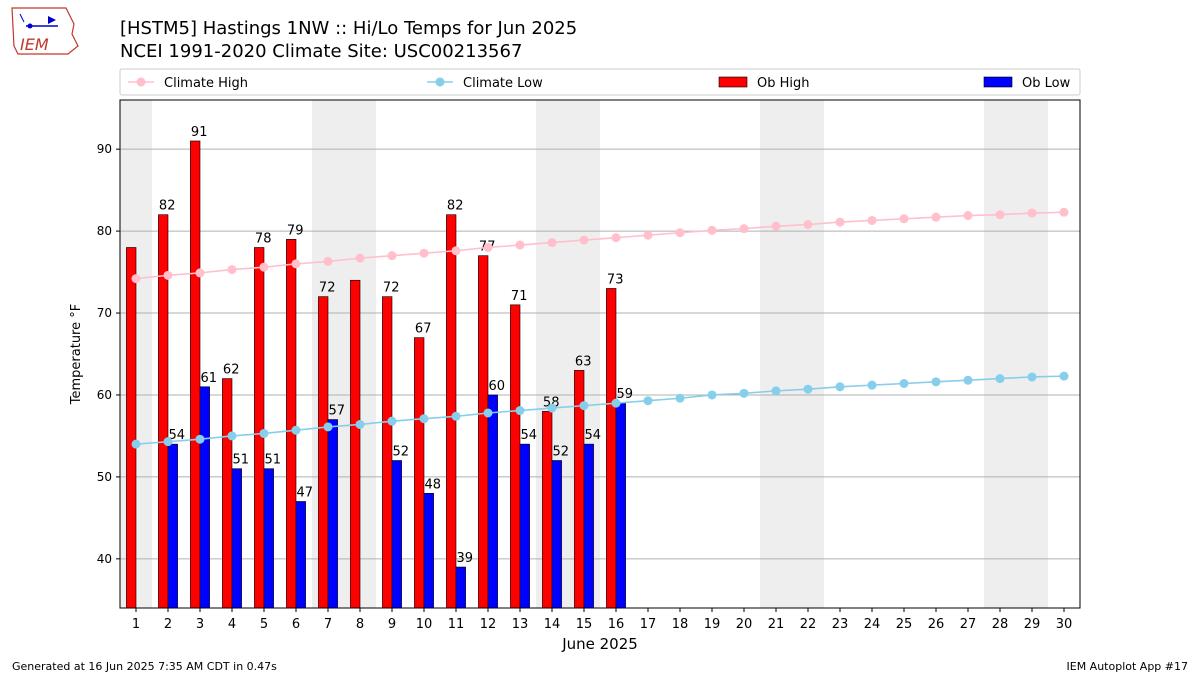 Image resolution: width=1200 pixels, height=675 pixels. What do you see at coordinates (1127, 666) in the screenshot?
I see `app-note: IEM Autoplot App #17` at bounding box center [1127, 666].